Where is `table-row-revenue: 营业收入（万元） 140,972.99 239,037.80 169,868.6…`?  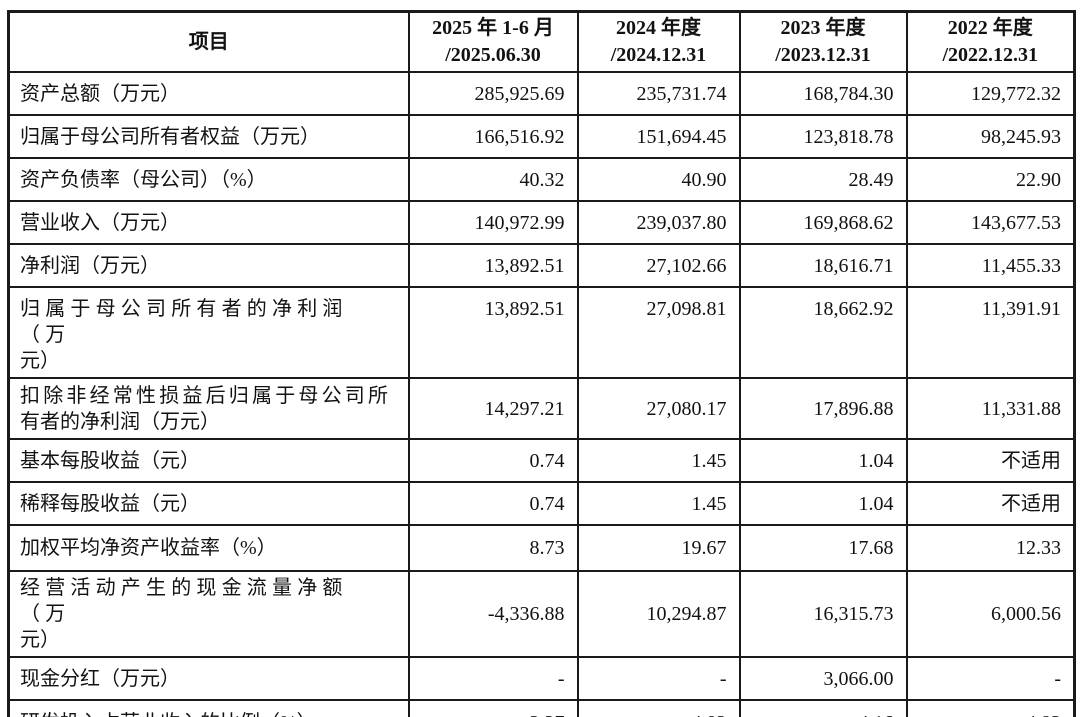 table-row-revenue: 营业收入（万元） 140,972.99 239,037.80 169,868.6… is located at coordinates (541, 222).